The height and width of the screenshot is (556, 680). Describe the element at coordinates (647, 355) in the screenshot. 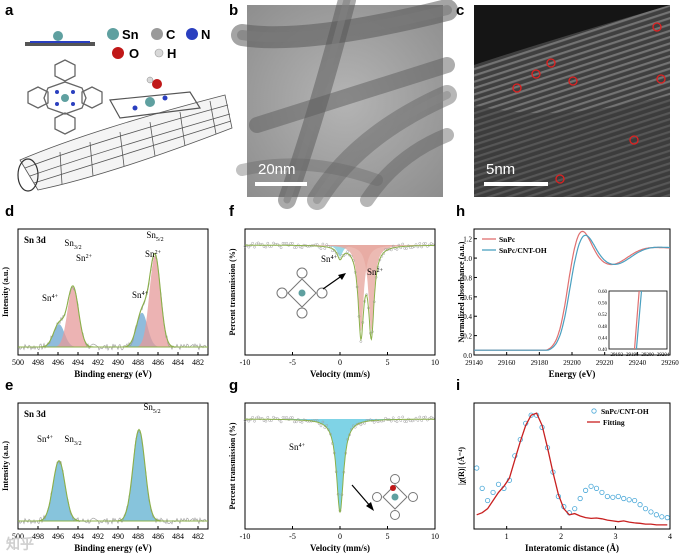

I see `inset-x-tick-label: 29200` at that location.